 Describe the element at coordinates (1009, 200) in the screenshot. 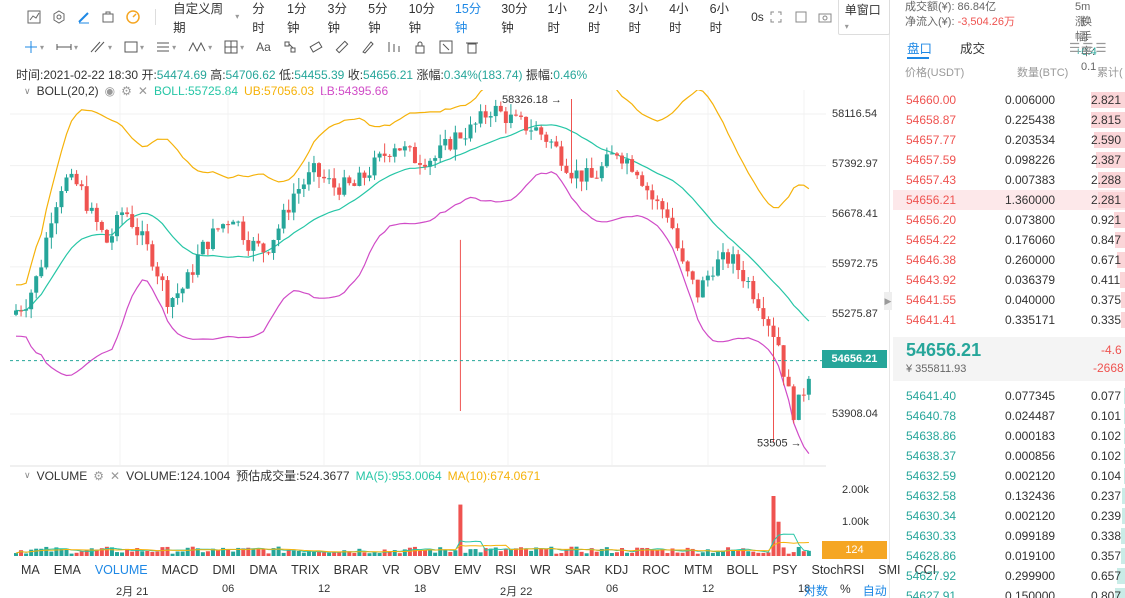

I see `ask-row: 54656.21 1.360000 2.281` at that location.